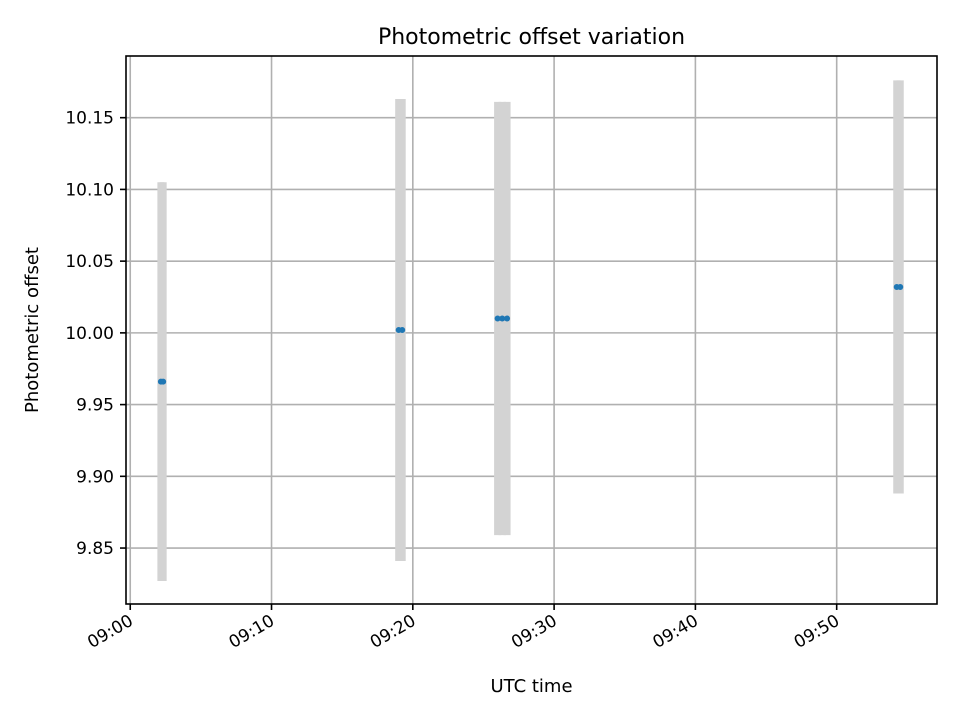 The image size is (960, 720). Describe the element at coordinates (530, 334) in the screenshot. I see `point-layer` at that location.